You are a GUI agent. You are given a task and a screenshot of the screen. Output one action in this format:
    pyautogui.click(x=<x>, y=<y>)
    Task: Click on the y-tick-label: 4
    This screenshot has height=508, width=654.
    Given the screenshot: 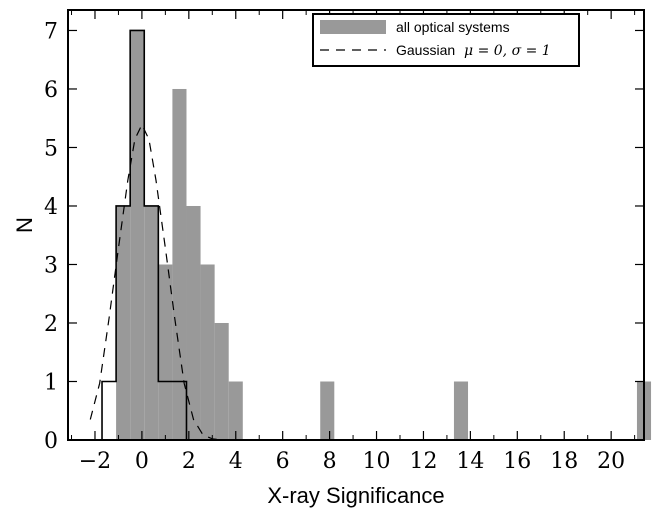 What is the action you would take?
    pyautogui.click(x=51, y=207)
    